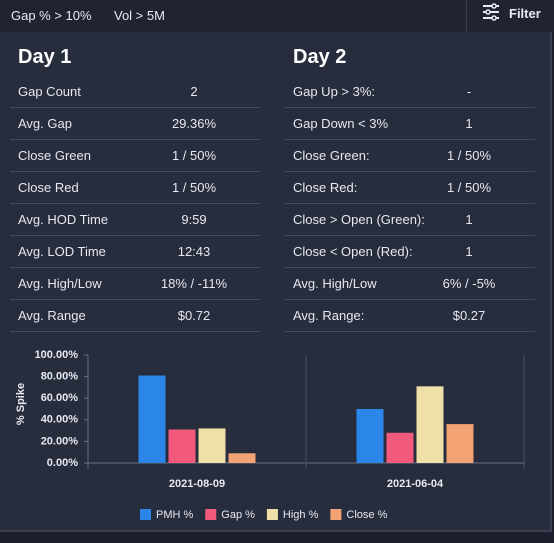 This screenshot has width=554, height=543. Describe the element at coordinates (62, 251) in the screenshot. I see `stat-label: Avg. LOD Time` at that location.